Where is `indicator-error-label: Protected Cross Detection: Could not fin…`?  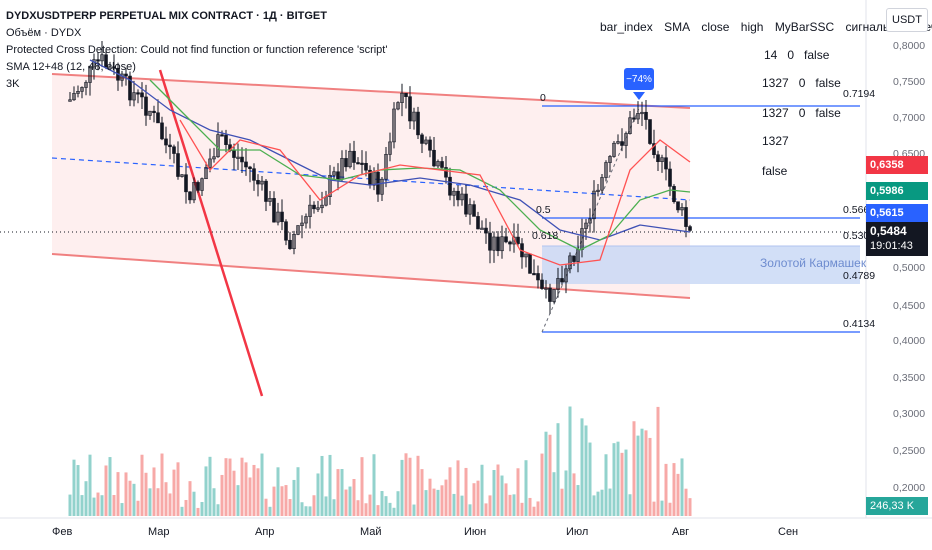
indicator-error-label: Protected Cross Detection: Could not fin… is located at coordinates (197, 50).